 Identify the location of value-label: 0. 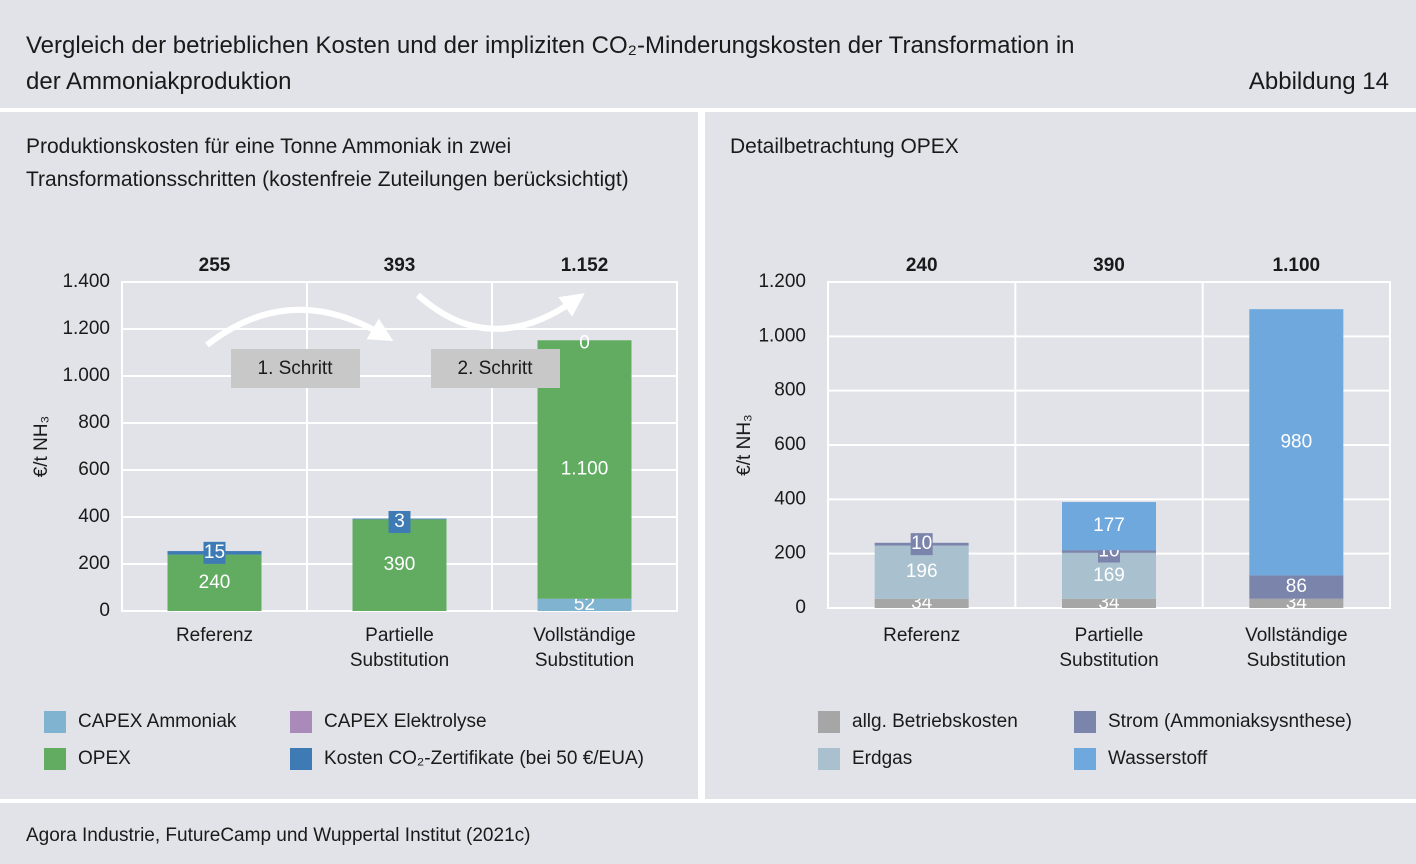
(584, 342).